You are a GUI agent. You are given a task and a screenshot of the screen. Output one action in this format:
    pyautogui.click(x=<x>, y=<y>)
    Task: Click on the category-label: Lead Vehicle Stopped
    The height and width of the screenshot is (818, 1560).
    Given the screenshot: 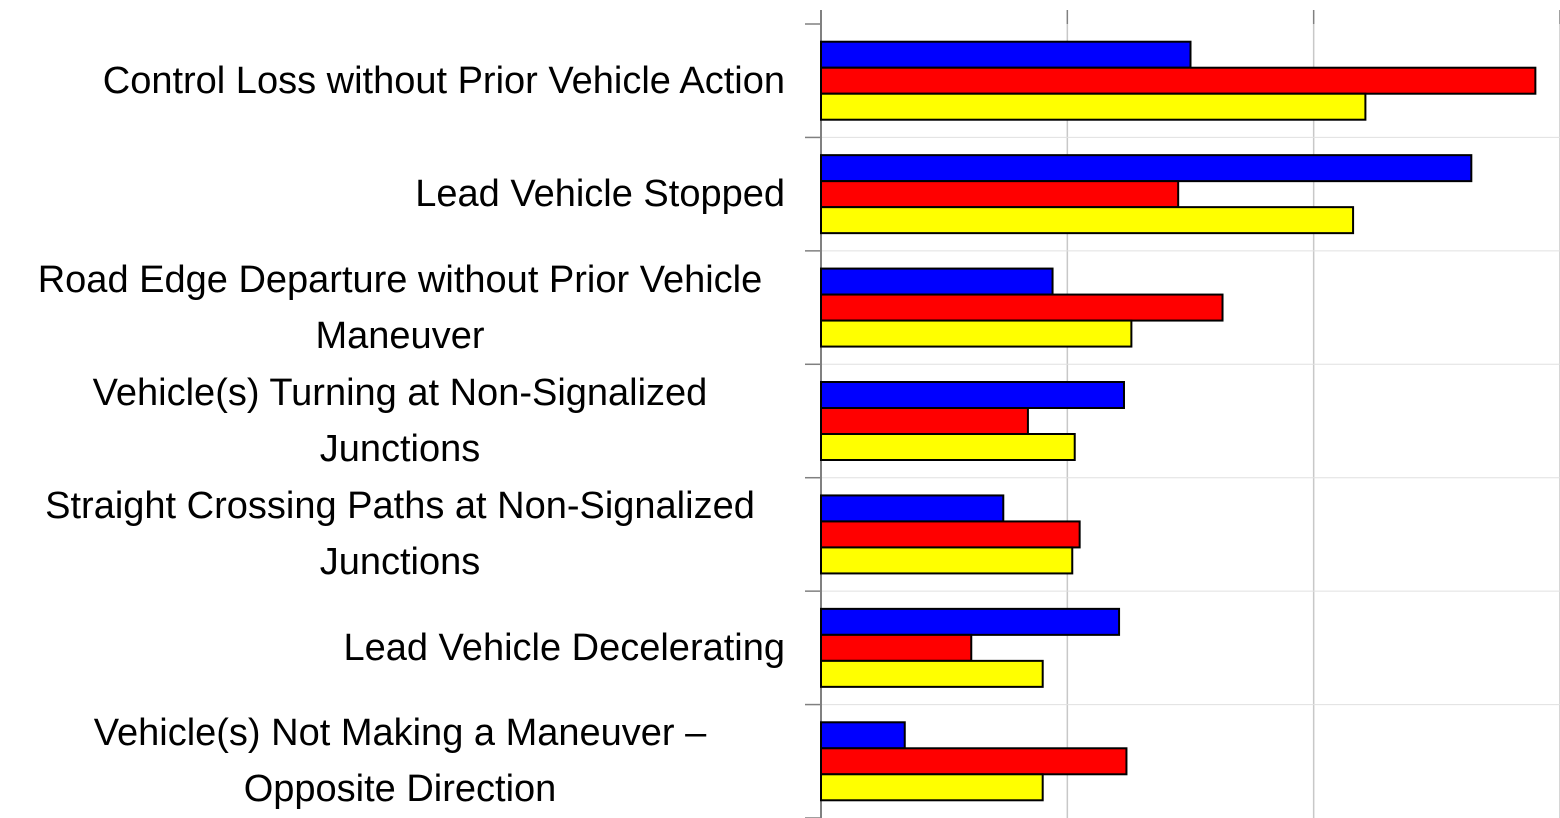 What is the action you would take?
    pyautogui.click(x=600, y=194)
    